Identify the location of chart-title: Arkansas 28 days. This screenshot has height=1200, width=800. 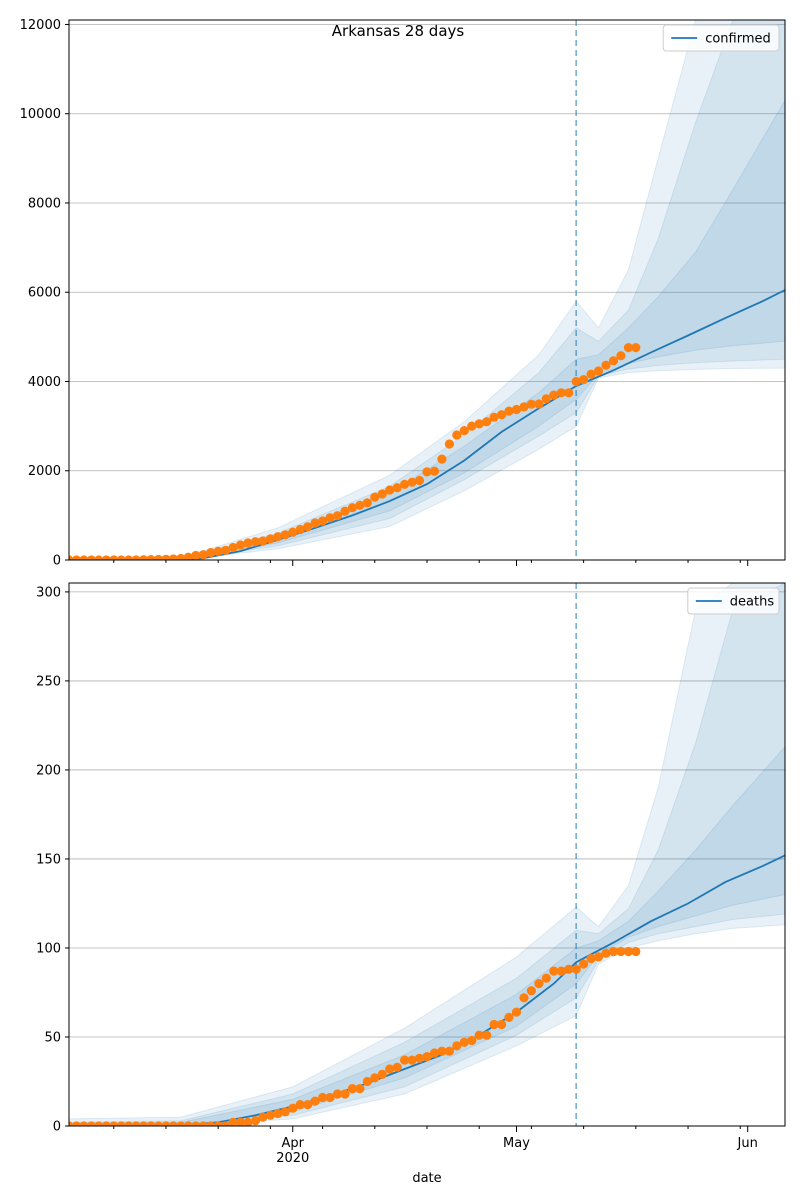
(398, 31).